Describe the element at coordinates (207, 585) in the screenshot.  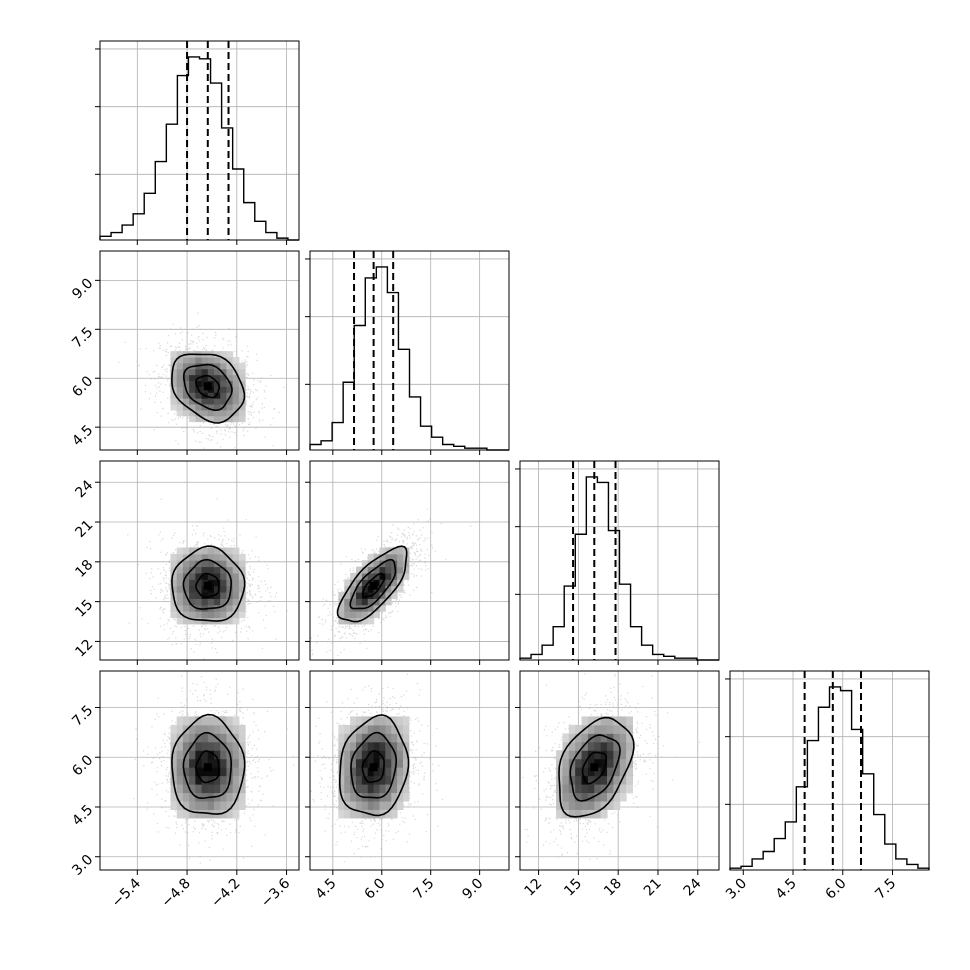
I see `density-peak` at that location.